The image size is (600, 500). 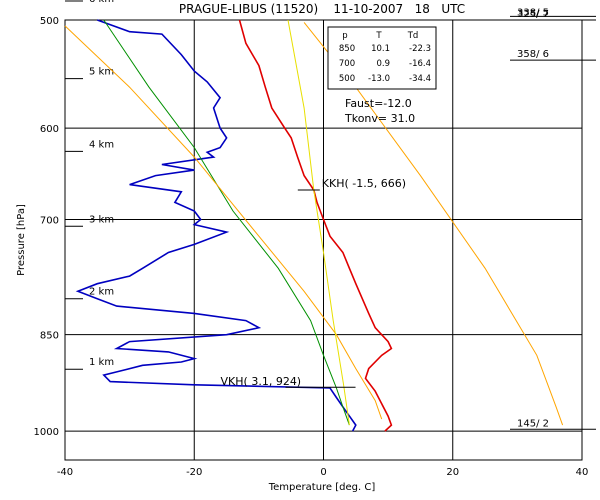 I want to click on height-label: 5 km, so click(x=101, y=72).